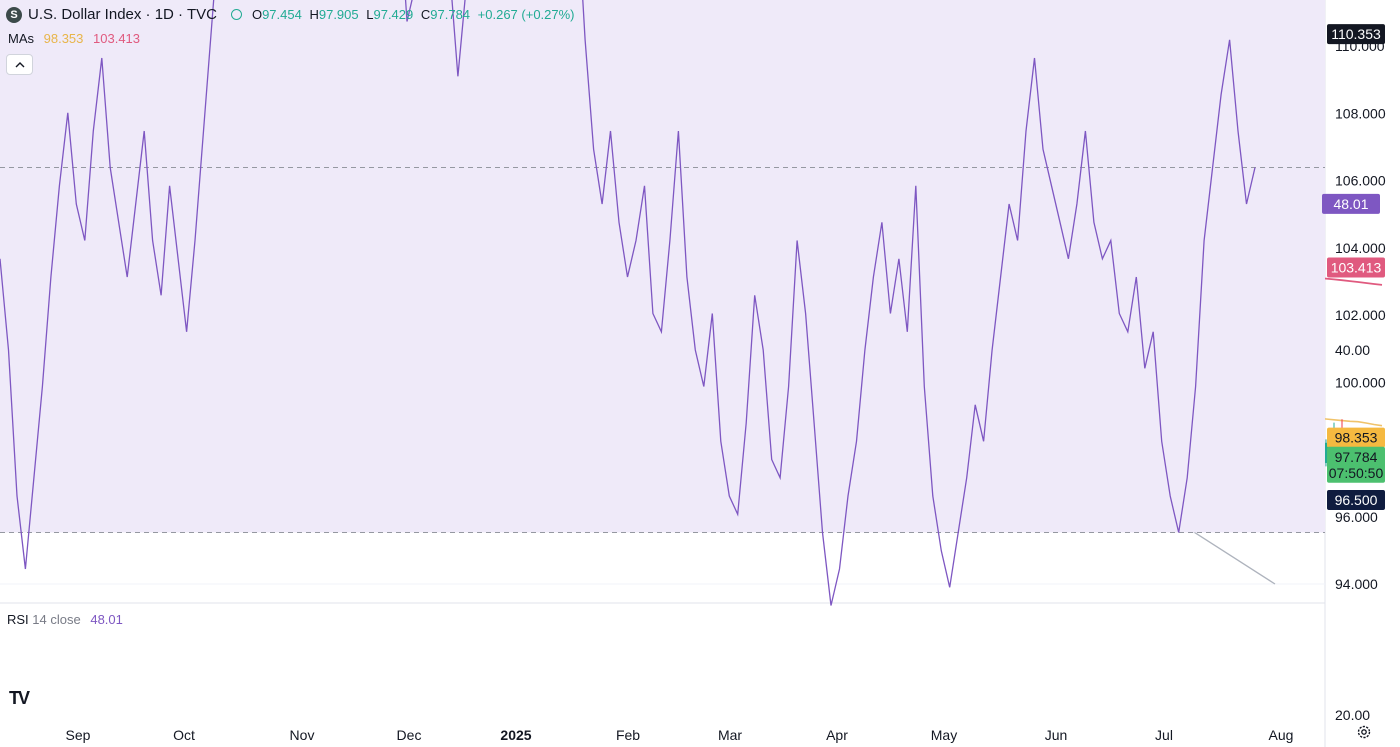 The height and width of the screenshot is (747, 1400). Describe the element at coordinates (1356, 473) in the screenshot. I see `price-tag-countdown: 07:50:50` at that location.